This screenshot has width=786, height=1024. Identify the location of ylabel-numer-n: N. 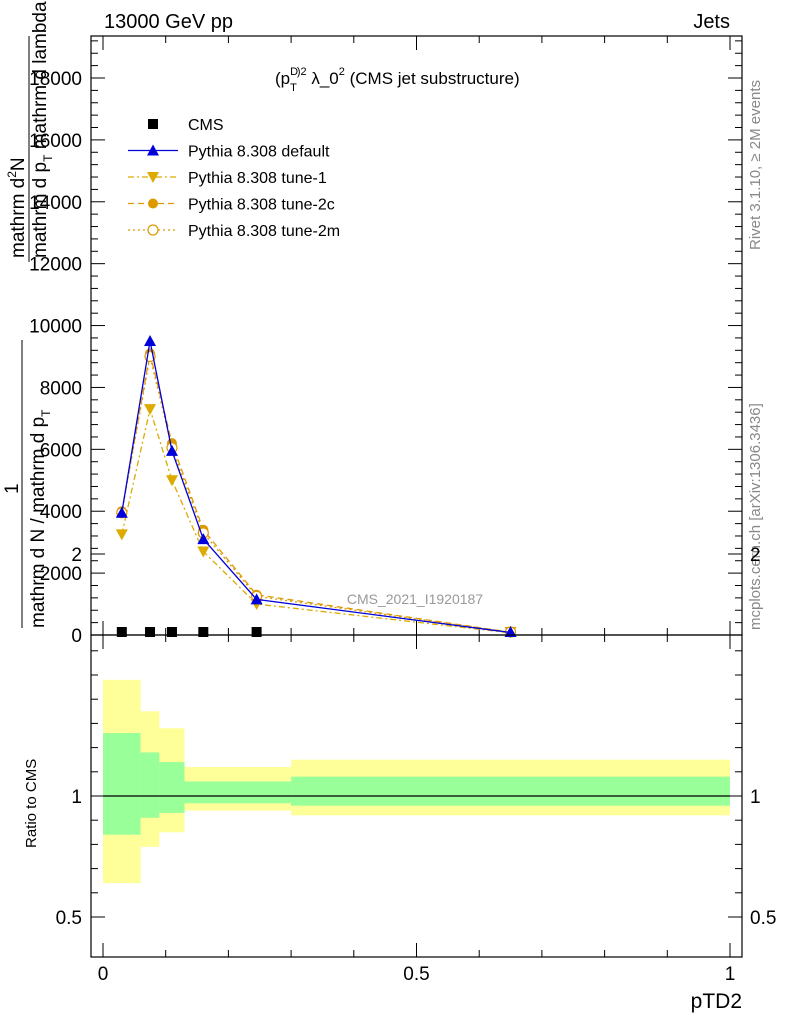
(18, 164).